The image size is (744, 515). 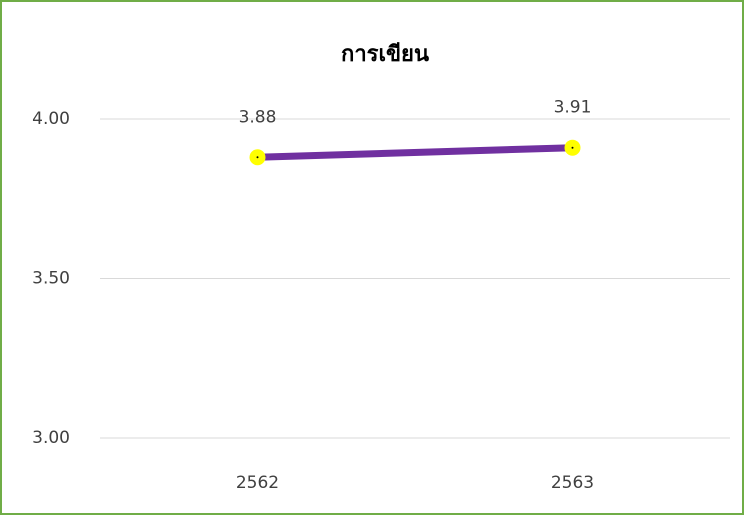 What do you see at coordinates (51, 279) in the screenshot?
I see `y-tick-label: 3.50` at bounding box center [51, 279].